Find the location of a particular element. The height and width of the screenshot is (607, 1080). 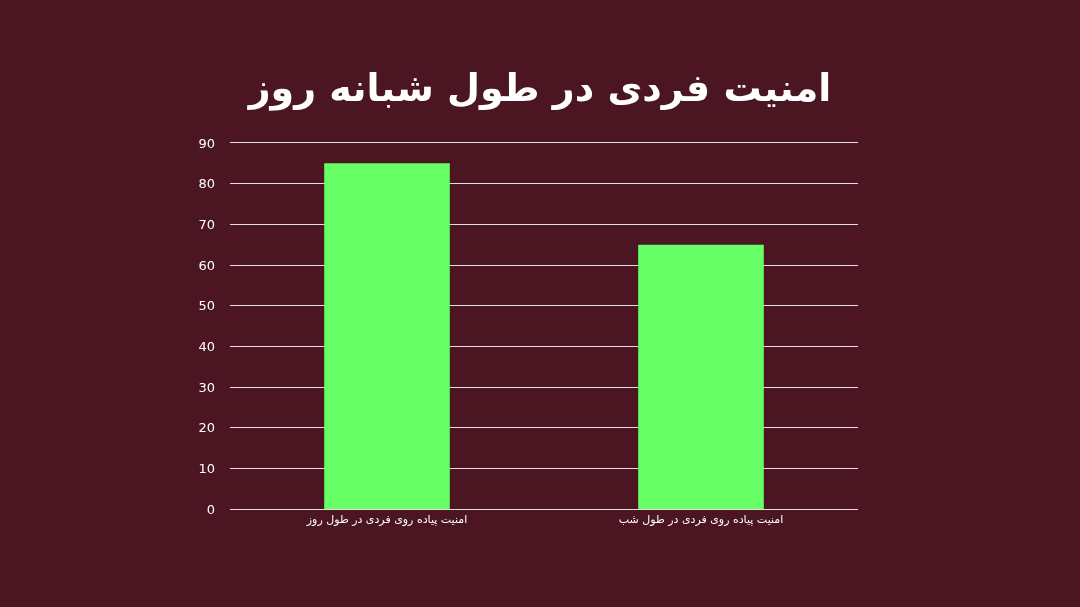

y-tick-label: 90 is located at coordinates (206, 143).